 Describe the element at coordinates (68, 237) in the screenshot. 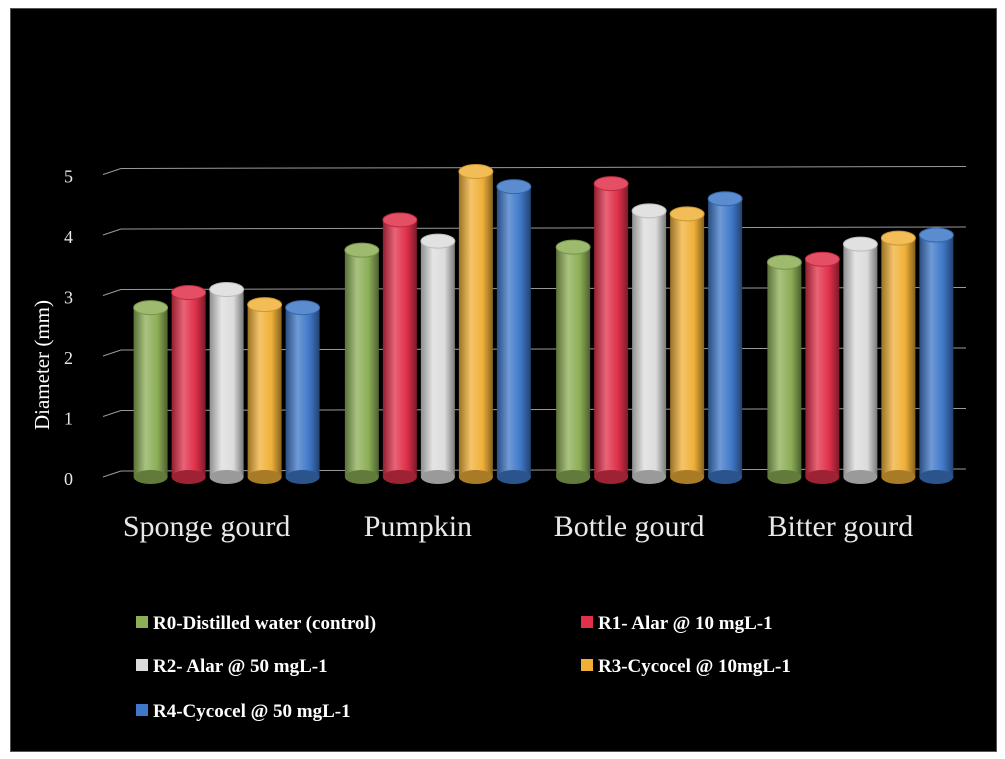

I see `y-tick-label: 4` at that location.